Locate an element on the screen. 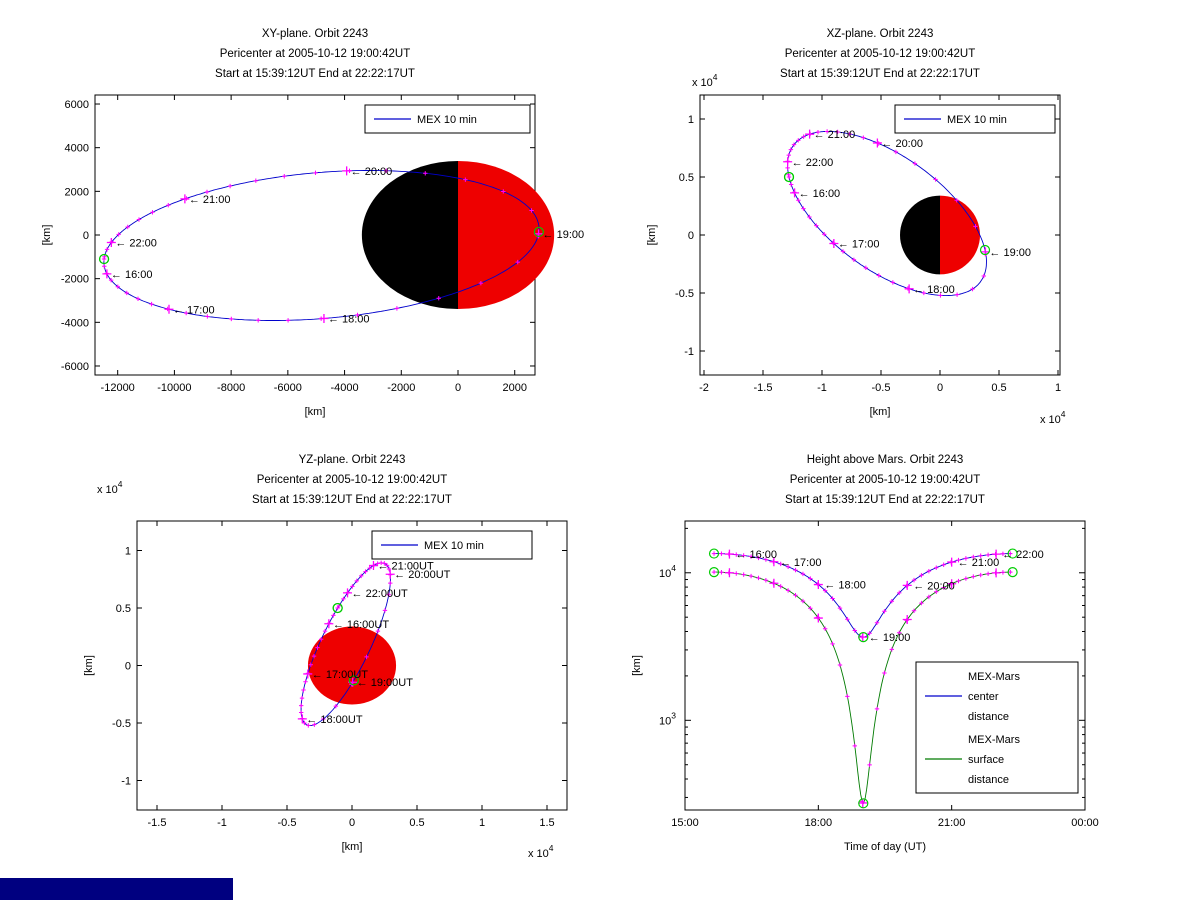 This screenshot has height=900, width=1200. height-title-line1: Height above Mars. Orbit 2243 is located at coordinates (885, 460).